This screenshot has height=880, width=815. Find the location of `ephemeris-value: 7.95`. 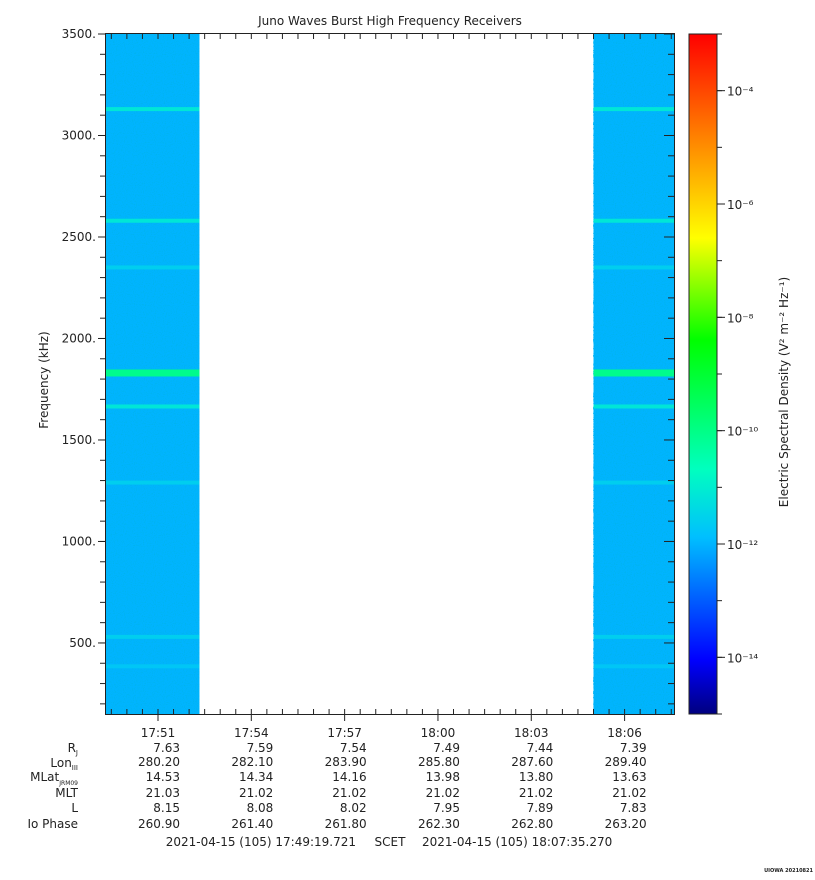

ephemeris-value: 7.95 is located at coordinates (446, 808).